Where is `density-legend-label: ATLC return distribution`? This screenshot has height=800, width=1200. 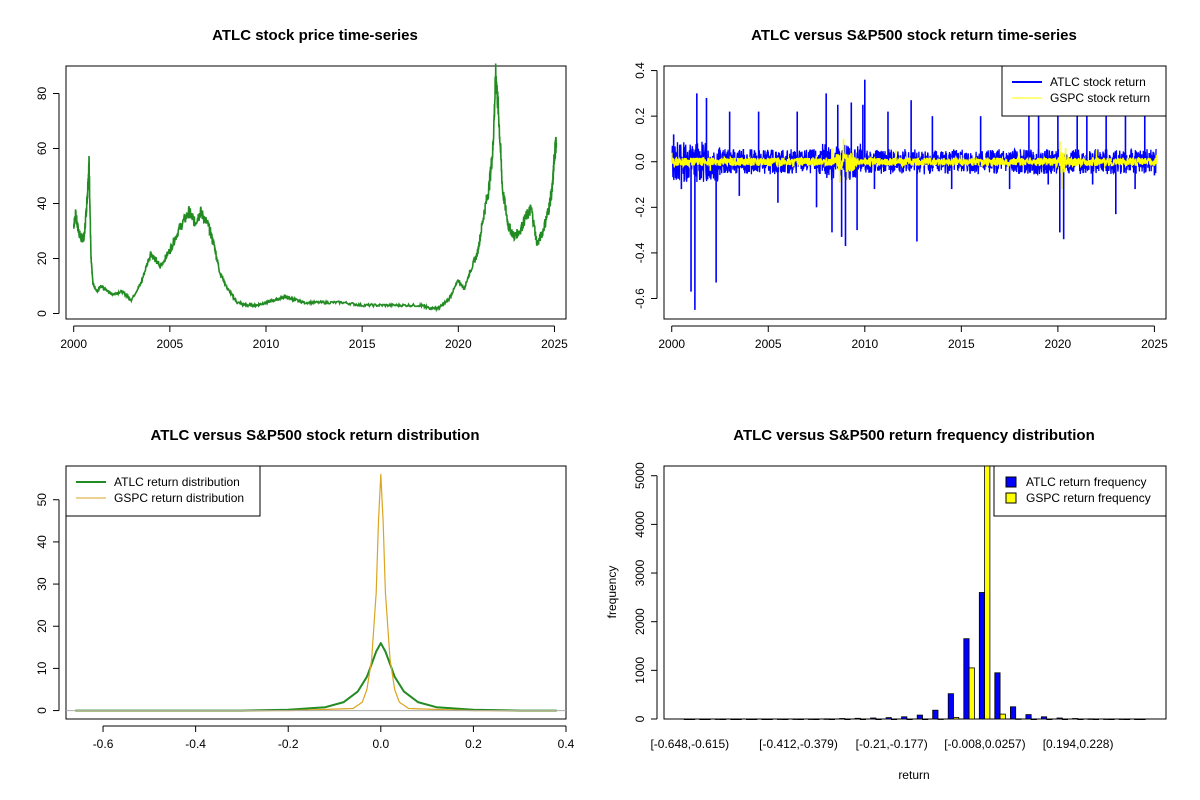
density-legend-label: ATLC return distribution is located at coordinates (177, 482).